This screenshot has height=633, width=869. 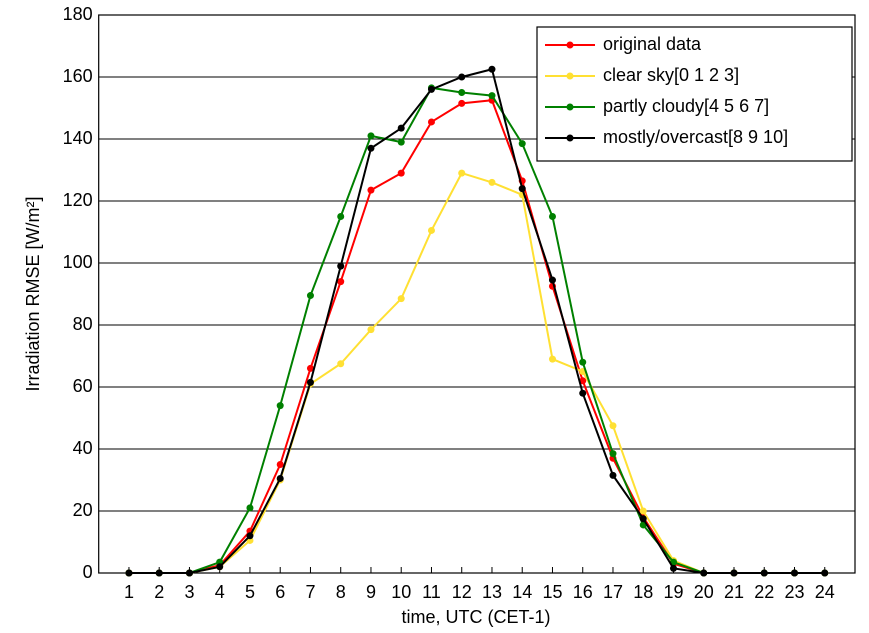 I want to click on y-tick-label: 100, so click(x=78, y=262).